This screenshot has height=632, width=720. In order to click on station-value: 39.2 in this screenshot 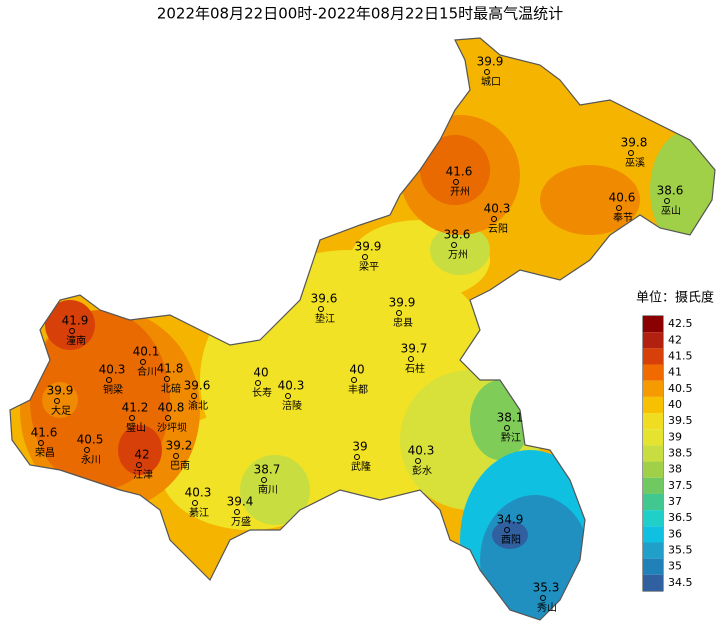, I will do `click(179, 446)`.